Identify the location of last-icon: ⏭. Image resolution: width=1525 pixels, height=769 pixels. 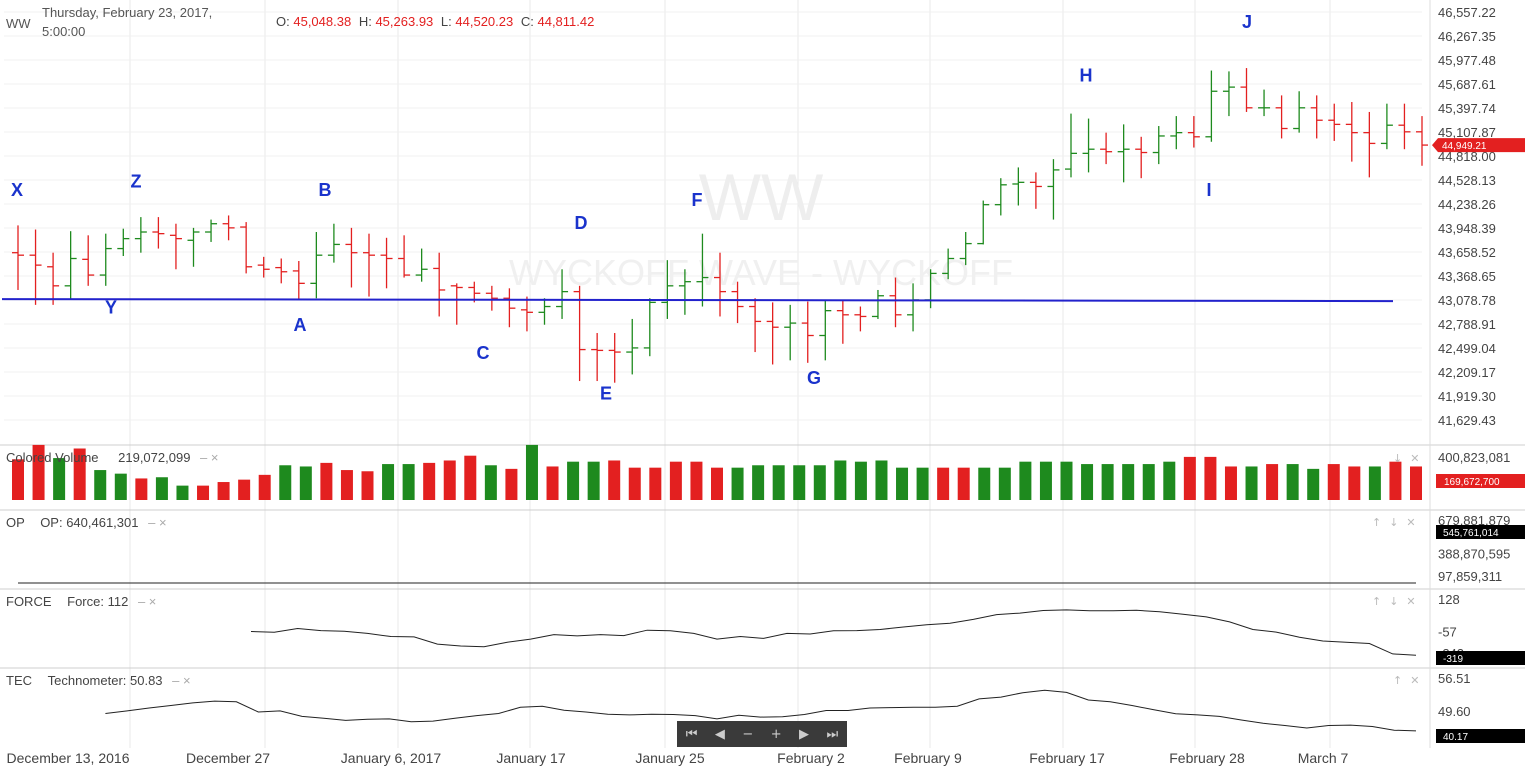
(832, 734).